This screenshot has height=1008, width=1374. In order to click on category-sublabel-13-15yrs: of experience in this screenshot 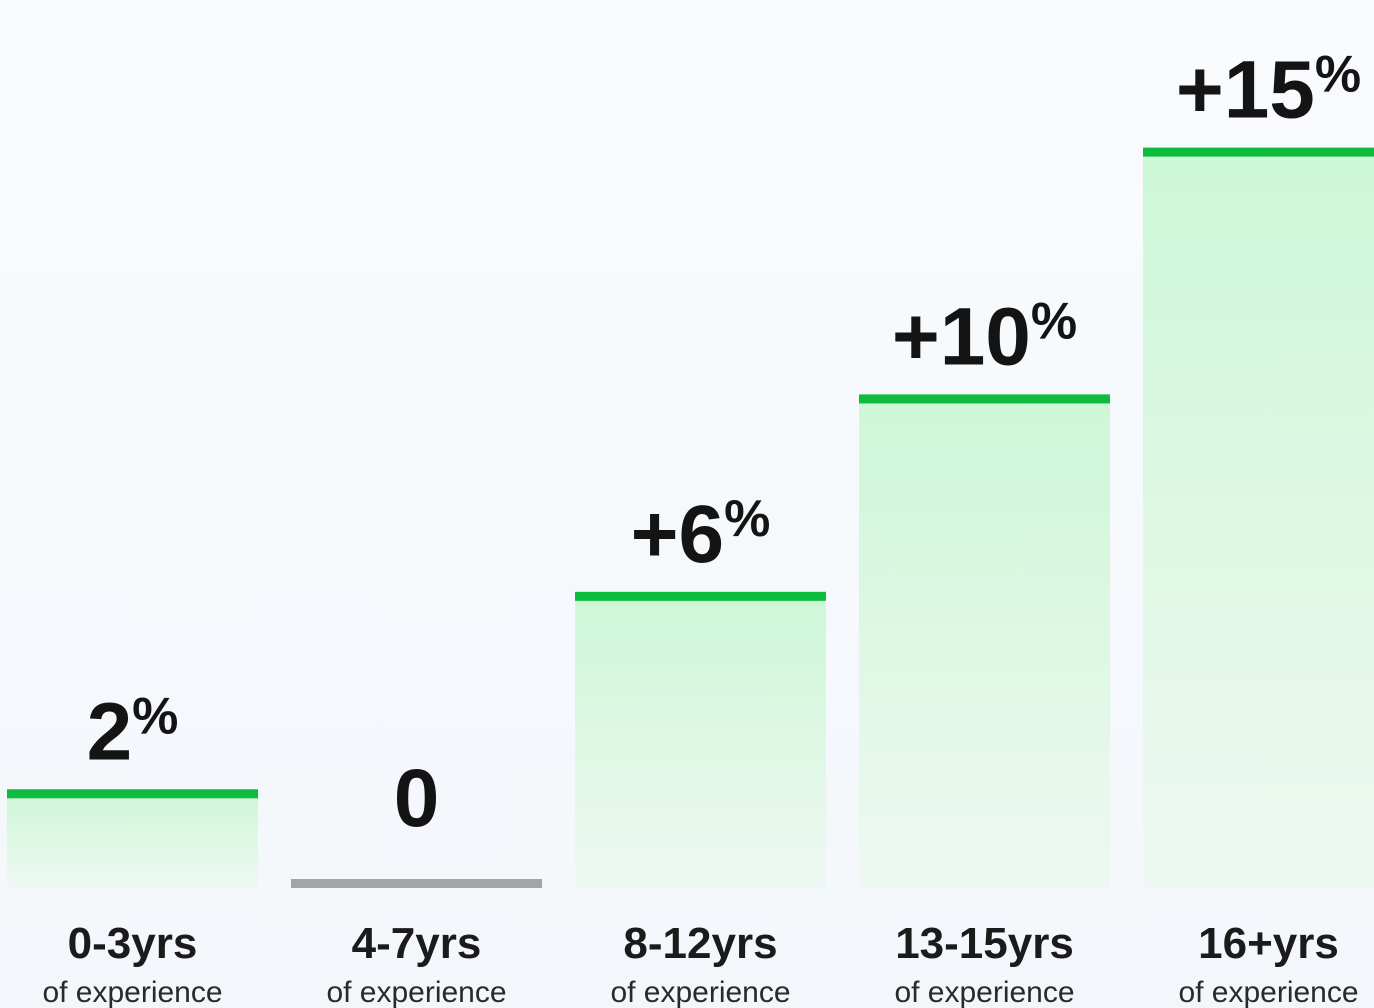, I will do `click(984, 992)`.